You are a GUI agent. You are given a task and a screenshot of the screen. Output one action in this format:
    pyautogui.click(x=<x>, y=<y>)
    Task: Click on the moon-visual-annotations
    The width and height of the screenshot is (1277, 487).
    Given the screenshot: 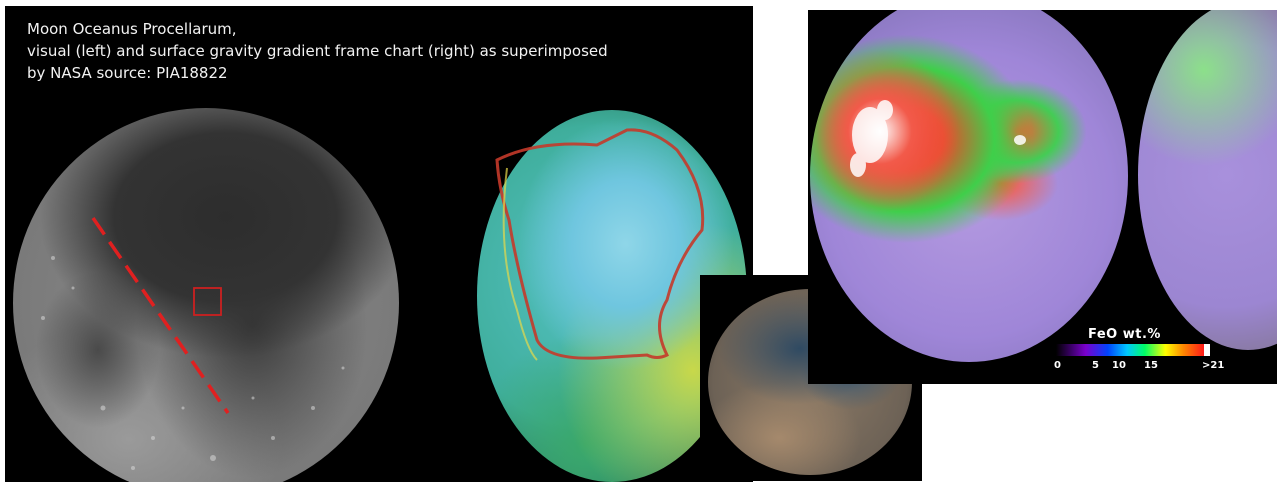 What is the action you would take?
    pyautogui.click(x=193, y=343)
    